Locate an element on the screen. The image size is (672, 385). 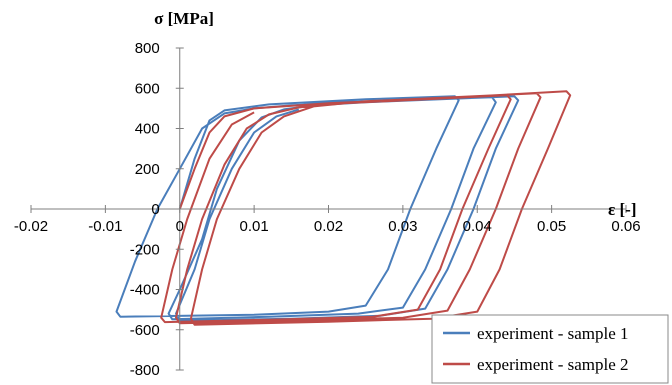
x-tick-label: -0.01 is located at coordinates (105, 226).